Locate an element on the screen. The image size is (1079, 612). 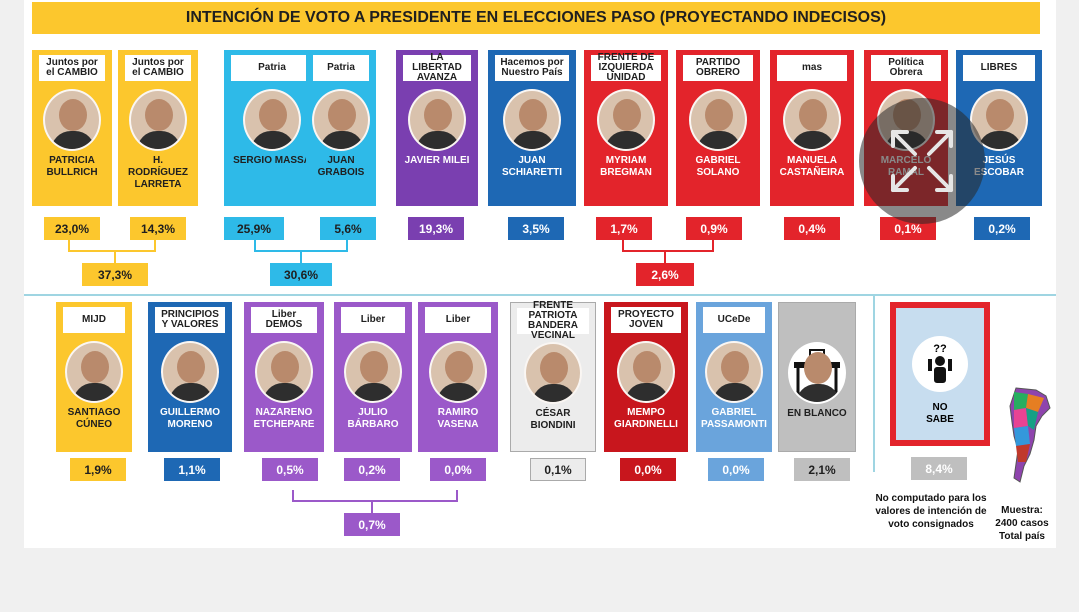
candidate-name: MEMPO GIARDINELLI is located at coordinates (646, 418).